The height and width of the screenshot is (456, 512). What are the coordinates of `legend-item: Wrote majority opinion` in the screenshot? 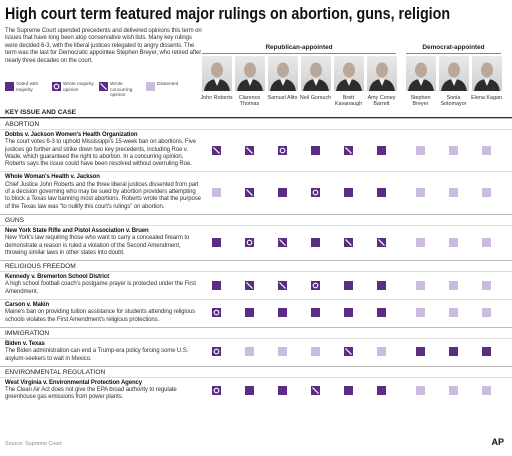 It's located at (75, 87).